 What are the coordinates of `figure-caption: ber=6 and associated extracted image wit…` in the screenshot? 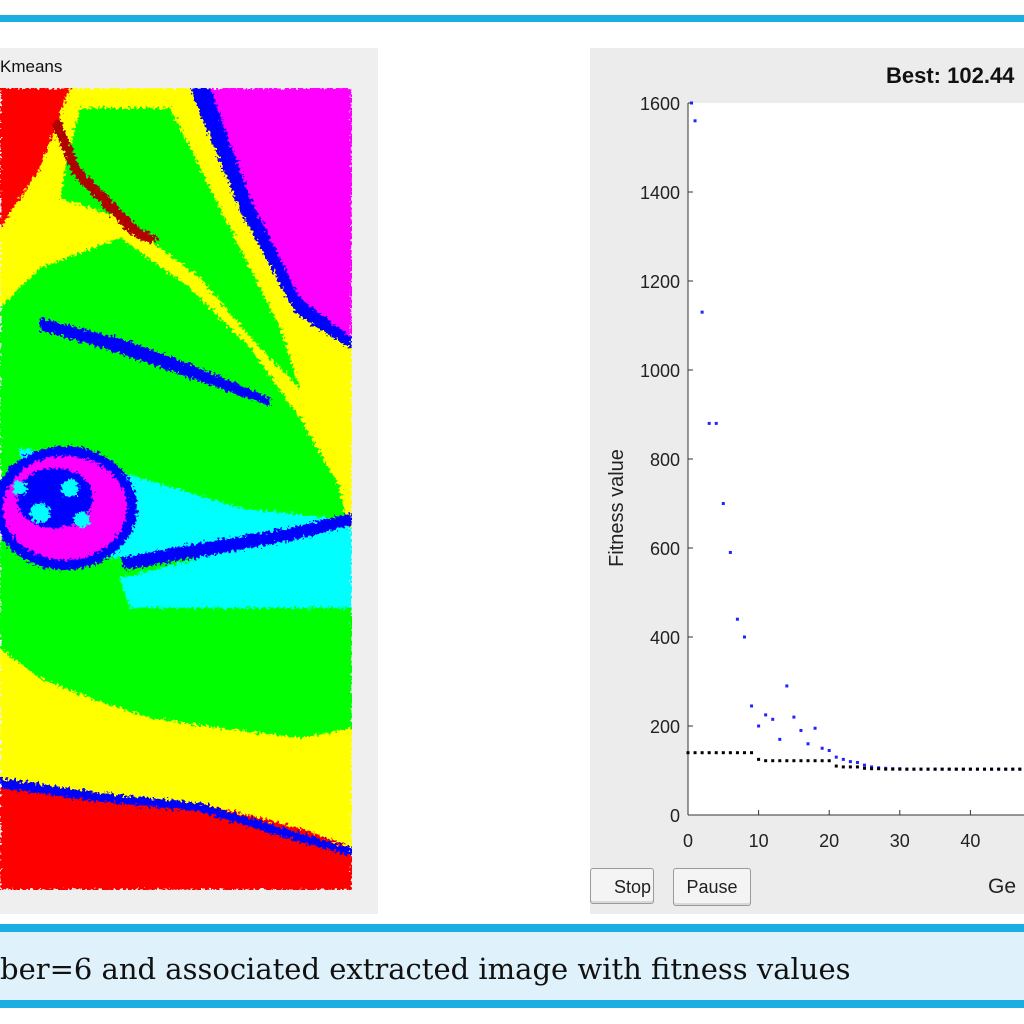 It's located at (425, 969).